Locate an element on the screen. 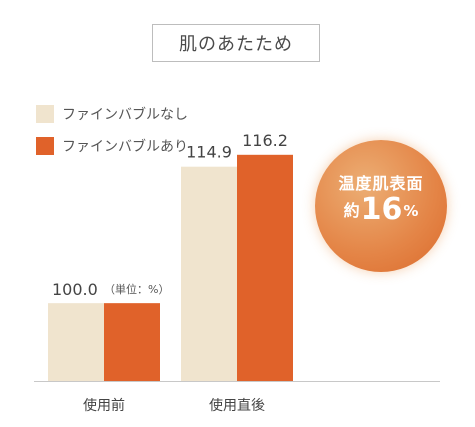 Image resolution: width=475 pixels, height=427 pixels. bar-after-with is located at coordinates (265, 267).